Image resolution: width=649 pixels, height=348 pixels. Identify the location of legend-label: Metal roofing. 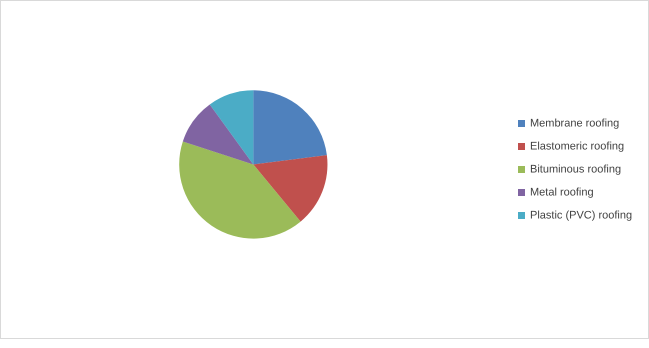
(562, 192).